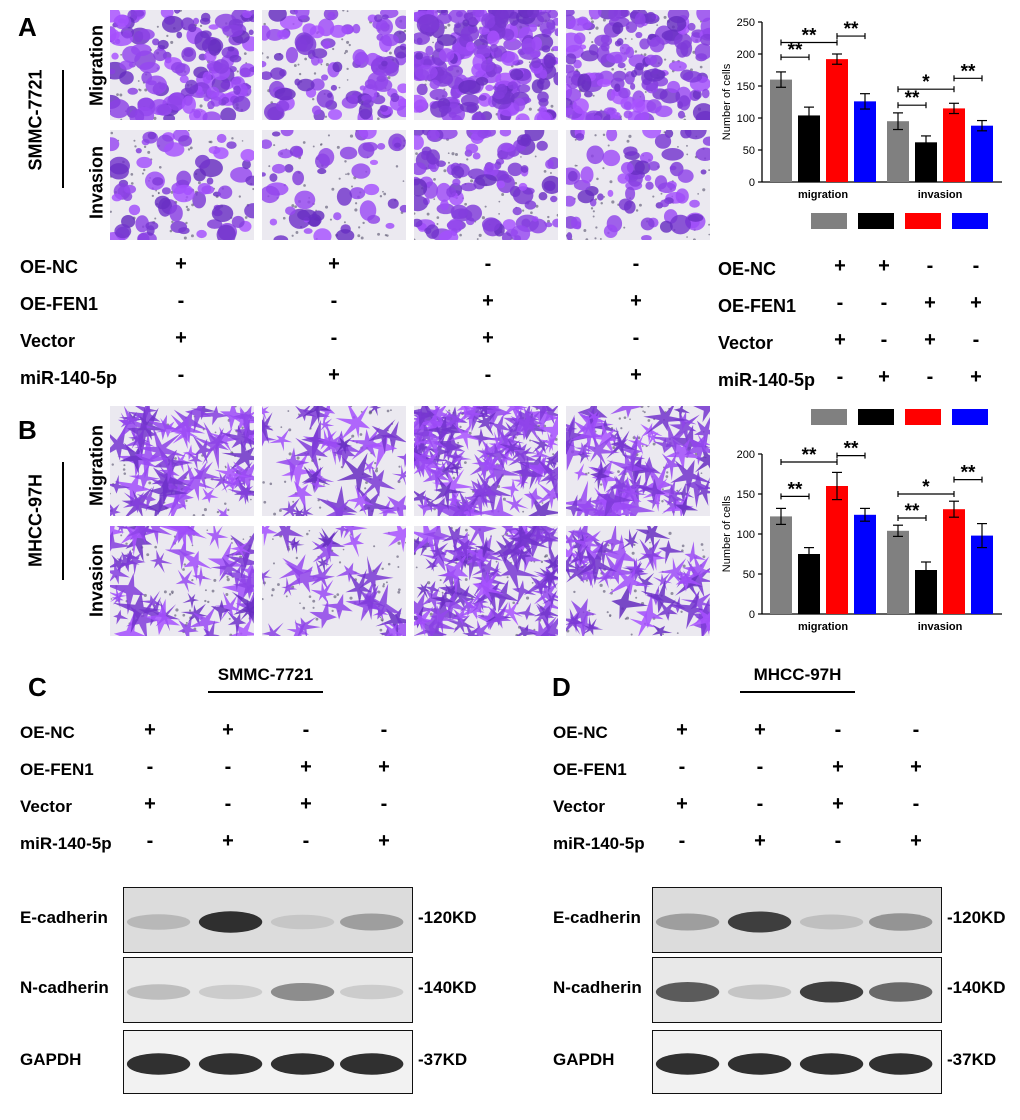 This screenshot has width=1020, height=1120. What do you see at coordinates (561, 687) in the screenshot?
I see `panel-letter-d: D` at bounding box center [561, 687].